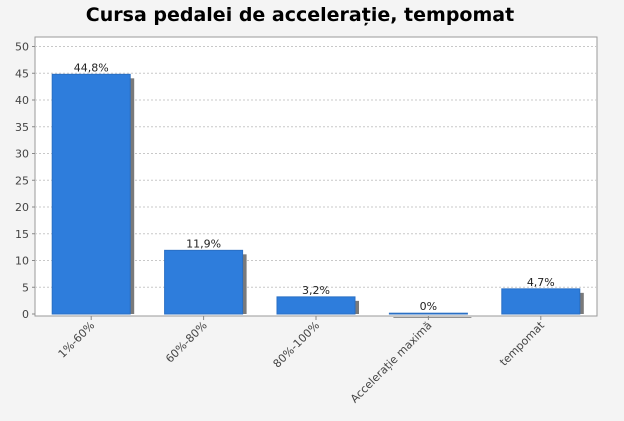  I want to click on y-tick-label: 15, so click(22, 234).